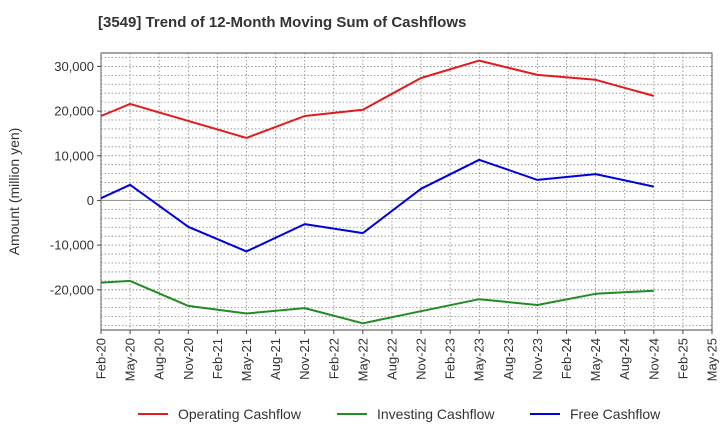 The image size is (720, 440). I want to click on x-tick-label: Nov-21, so click(304, 359).